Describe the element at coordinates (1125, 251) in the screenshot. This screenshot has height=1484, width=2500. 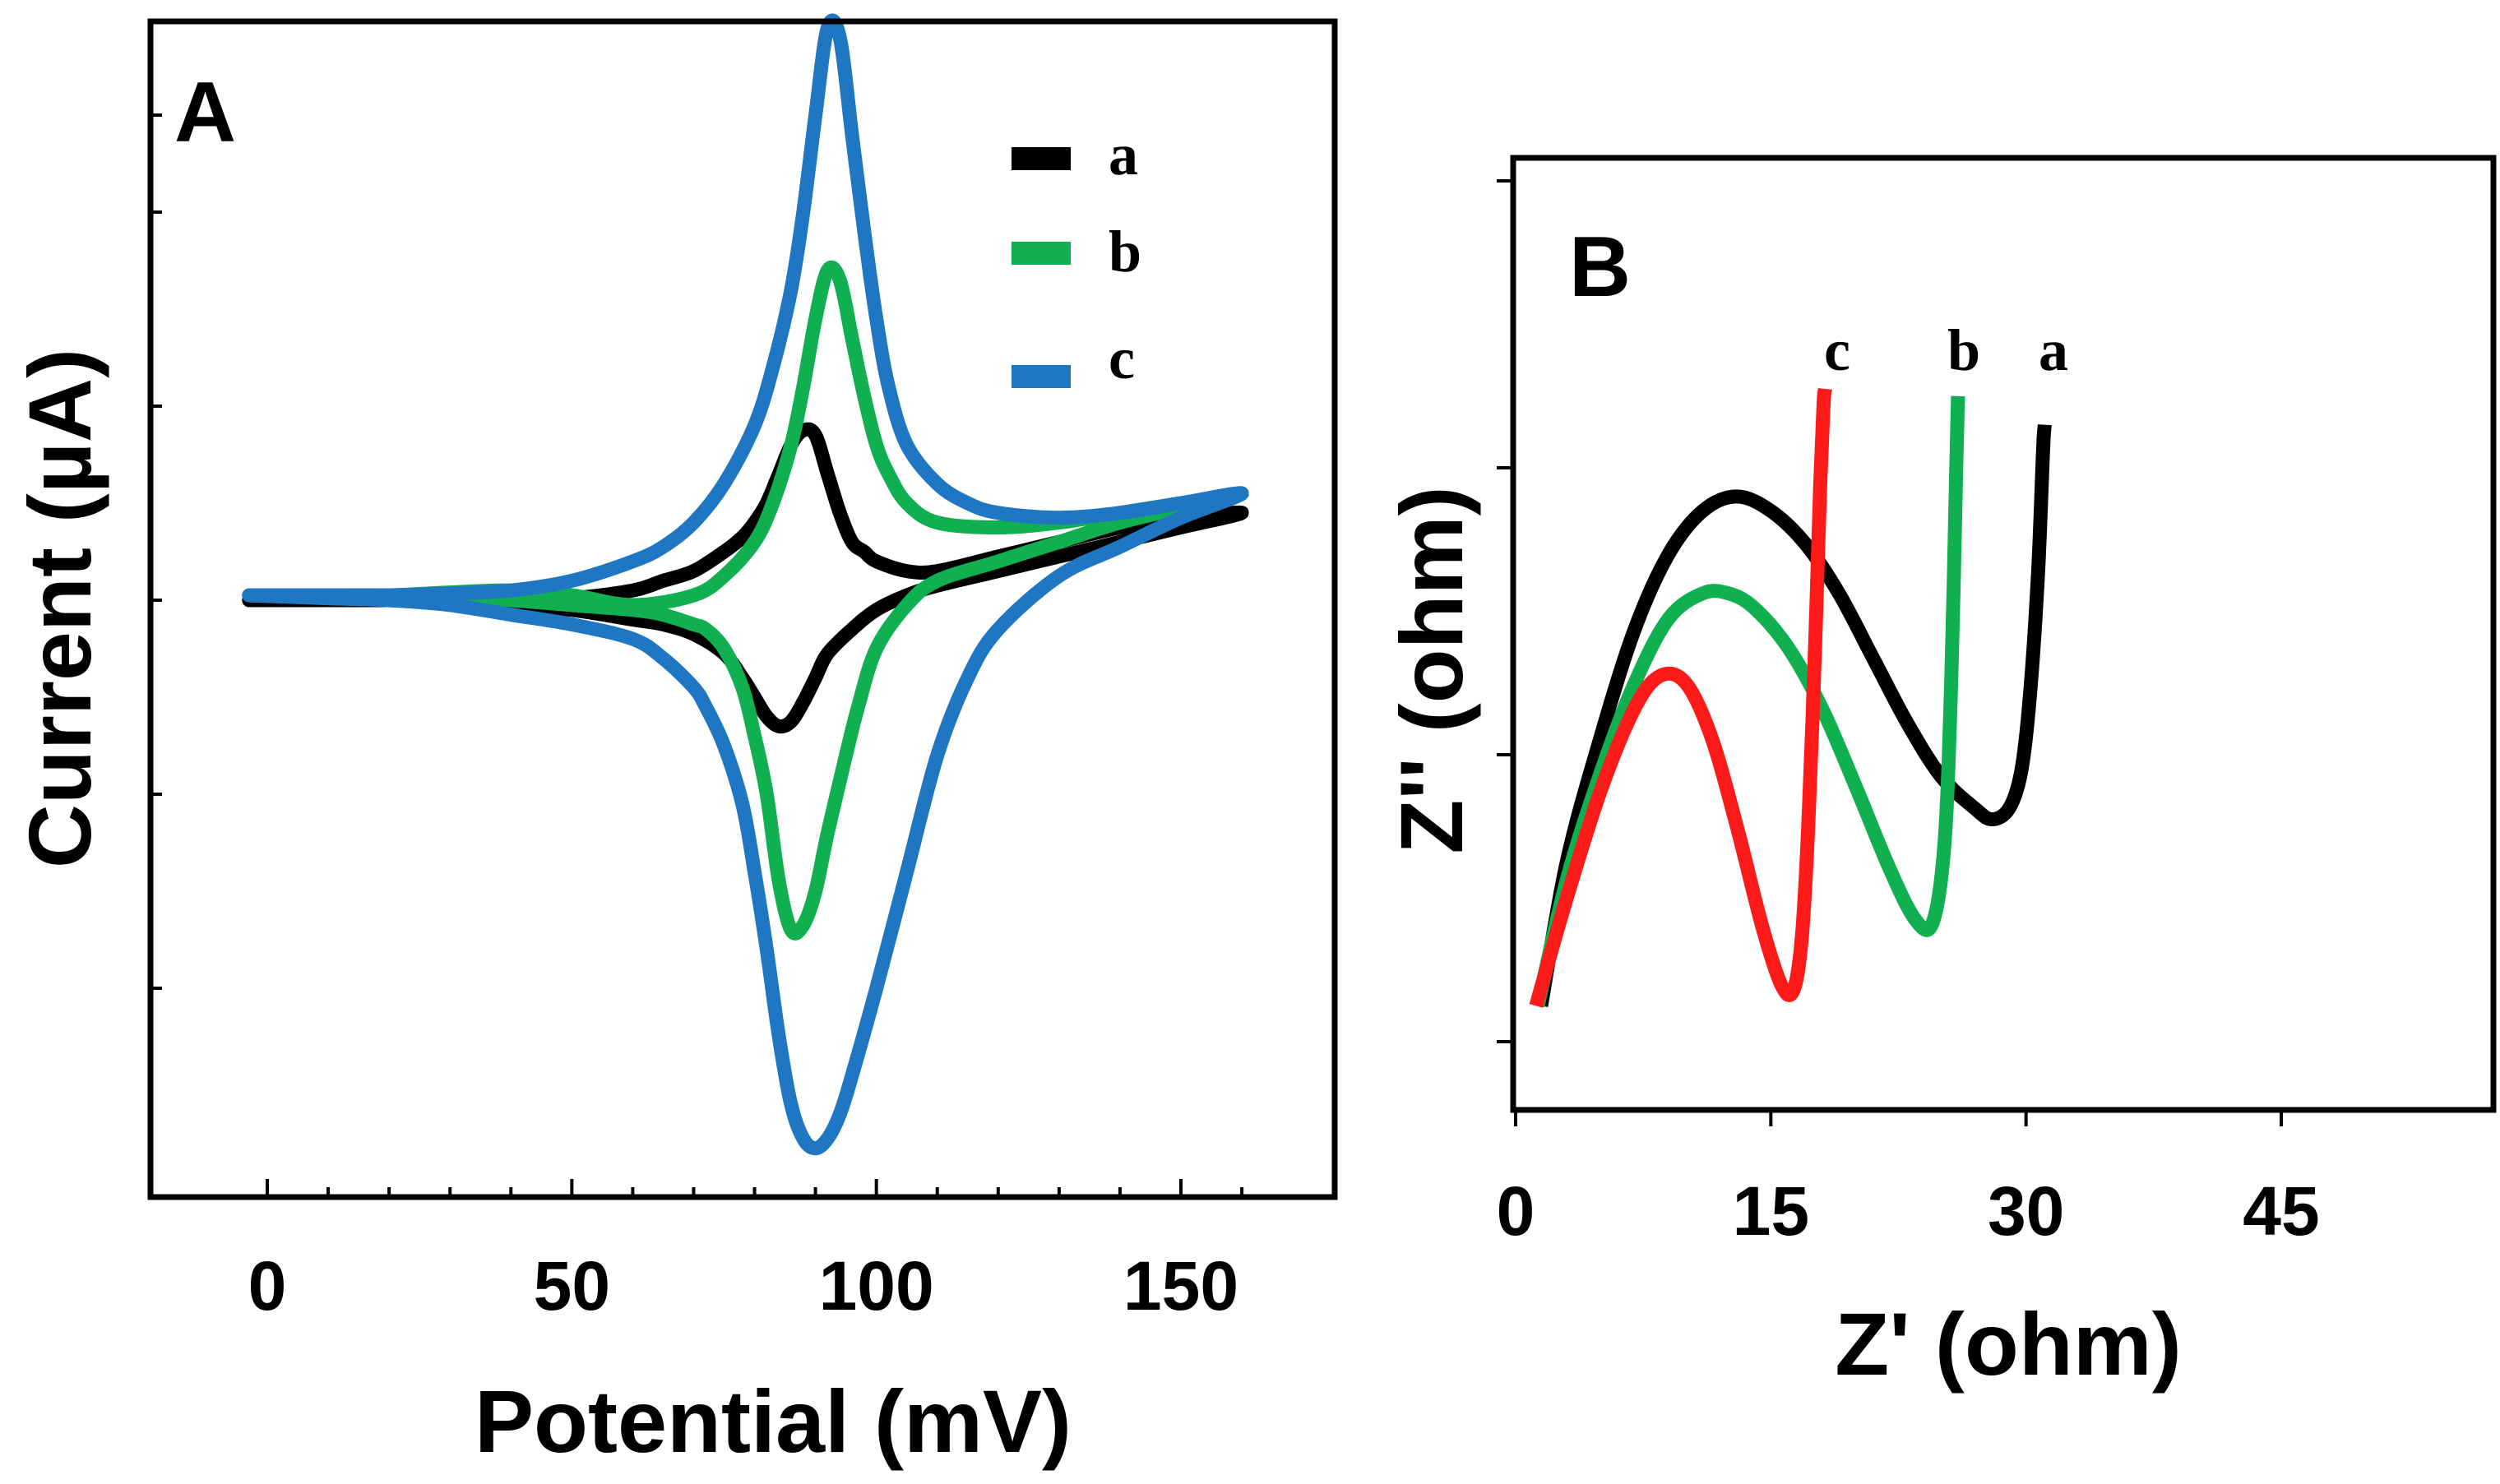
I see `legend-label-b: b` at that location.